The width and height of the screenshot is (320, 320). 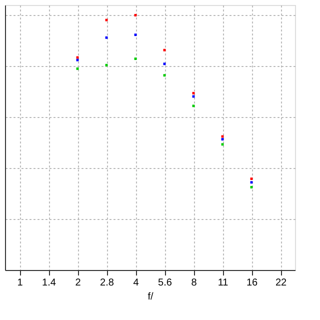 What do you see at coordinates (151, 297) in the screenshot?
I see `x-axis-title: f/` at bounding box center [151, 297].